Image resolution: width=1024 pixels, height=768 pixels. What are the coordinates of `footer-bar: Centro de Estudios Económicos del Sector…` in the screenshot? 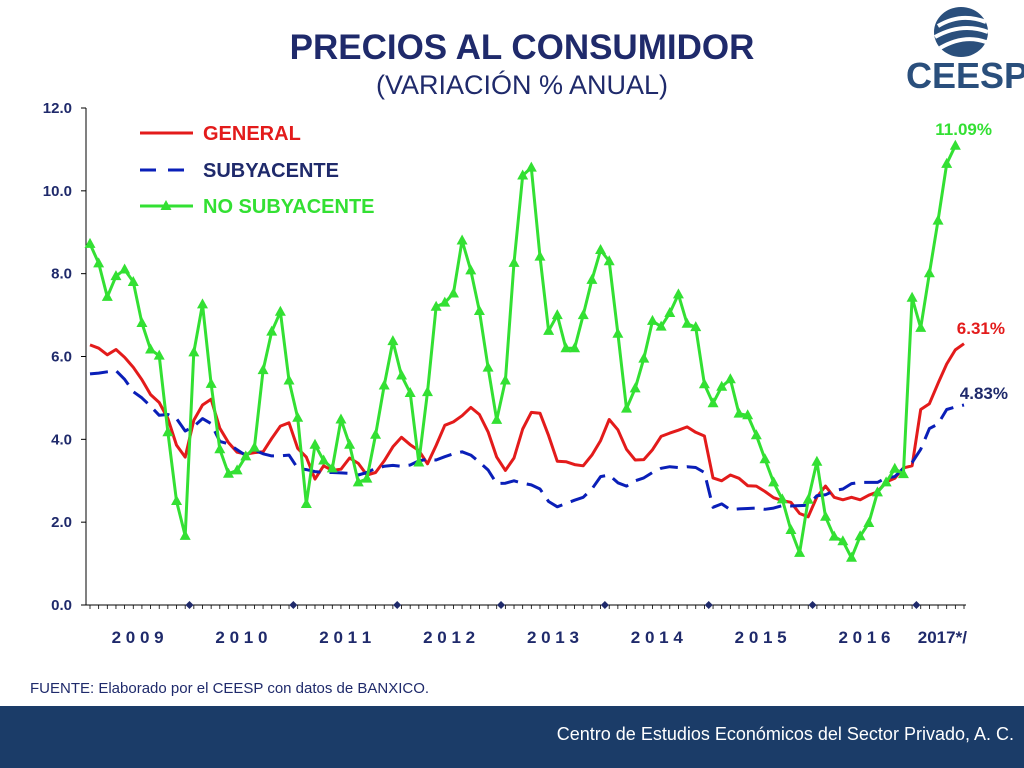 It's located at (512, 737).